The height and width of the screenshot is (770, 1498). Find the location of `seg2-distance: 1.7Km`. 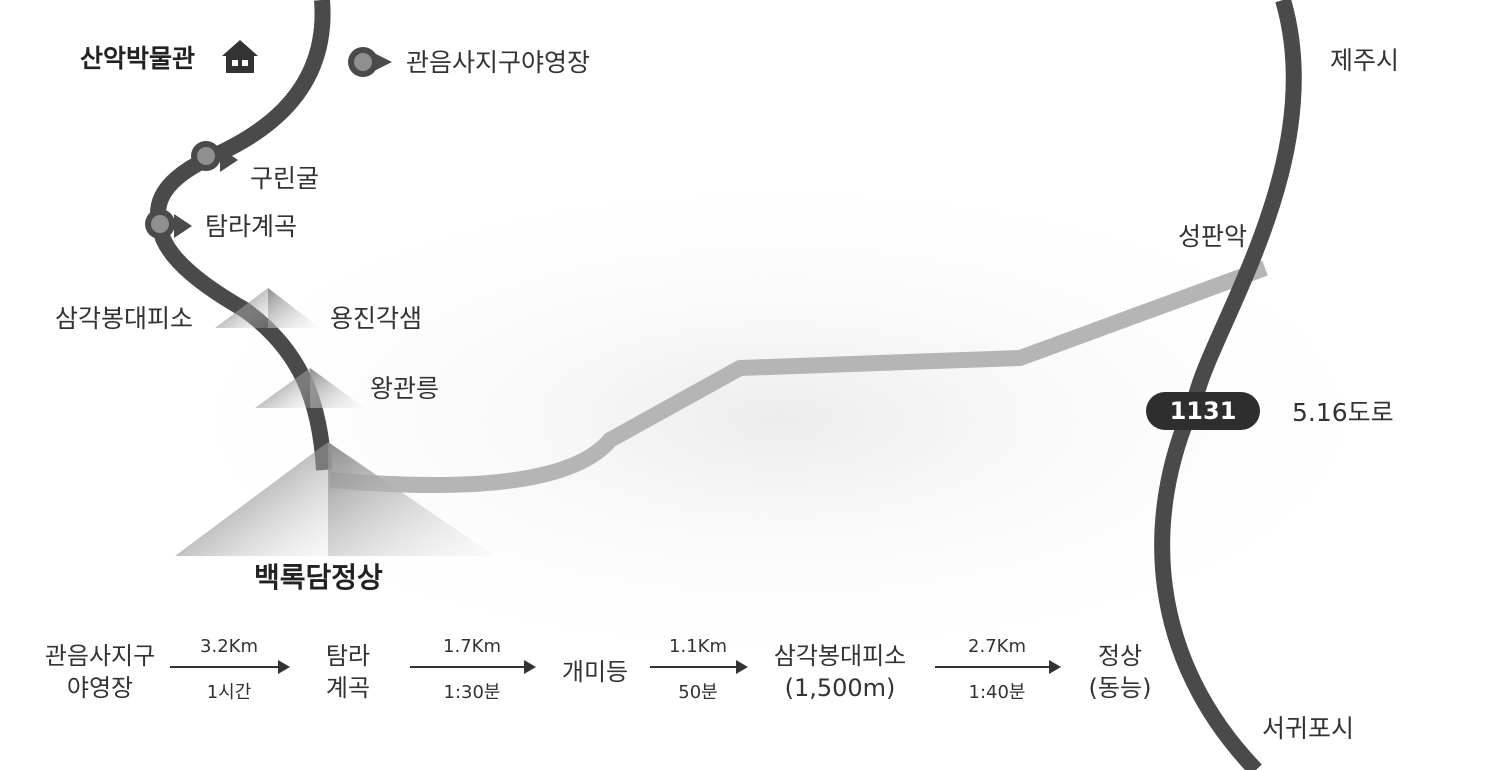

seg2-distance: 1.7Km is located at coordinates (472, 646).